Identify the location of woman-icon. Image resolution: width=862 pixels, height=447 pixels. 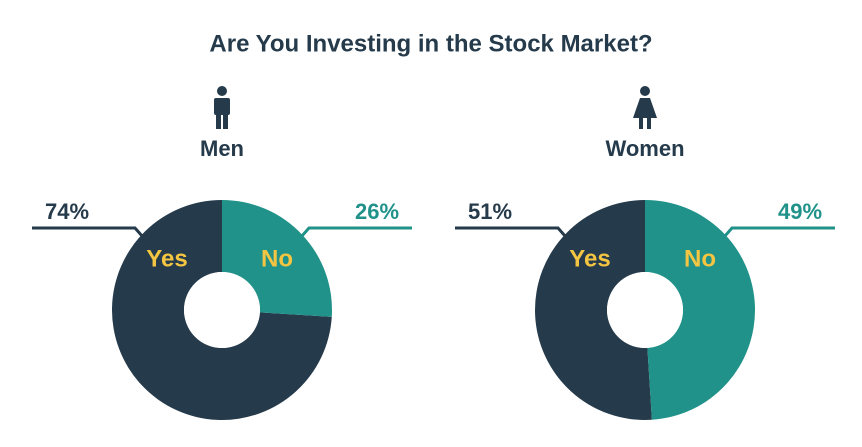
(645, 107).